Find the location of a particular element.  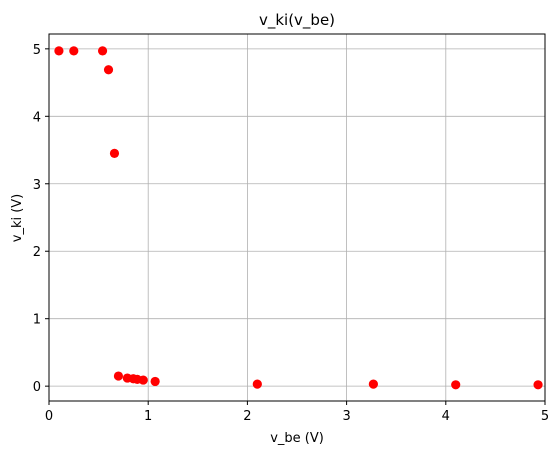

y-axis-label: v_ki (V) is located at coordinates (17, 218).